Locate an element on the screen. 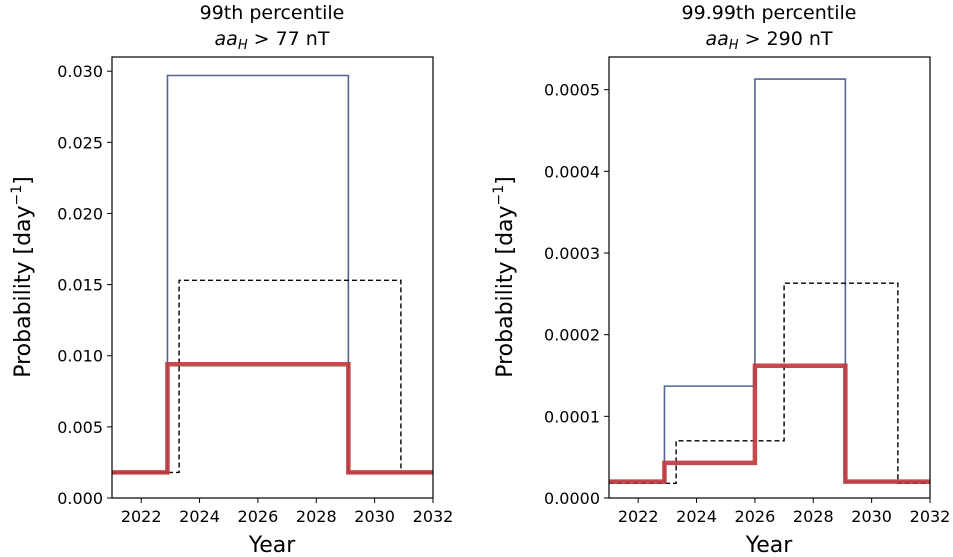  panel-1-series-thick-red is located at coordinates (272, 418).